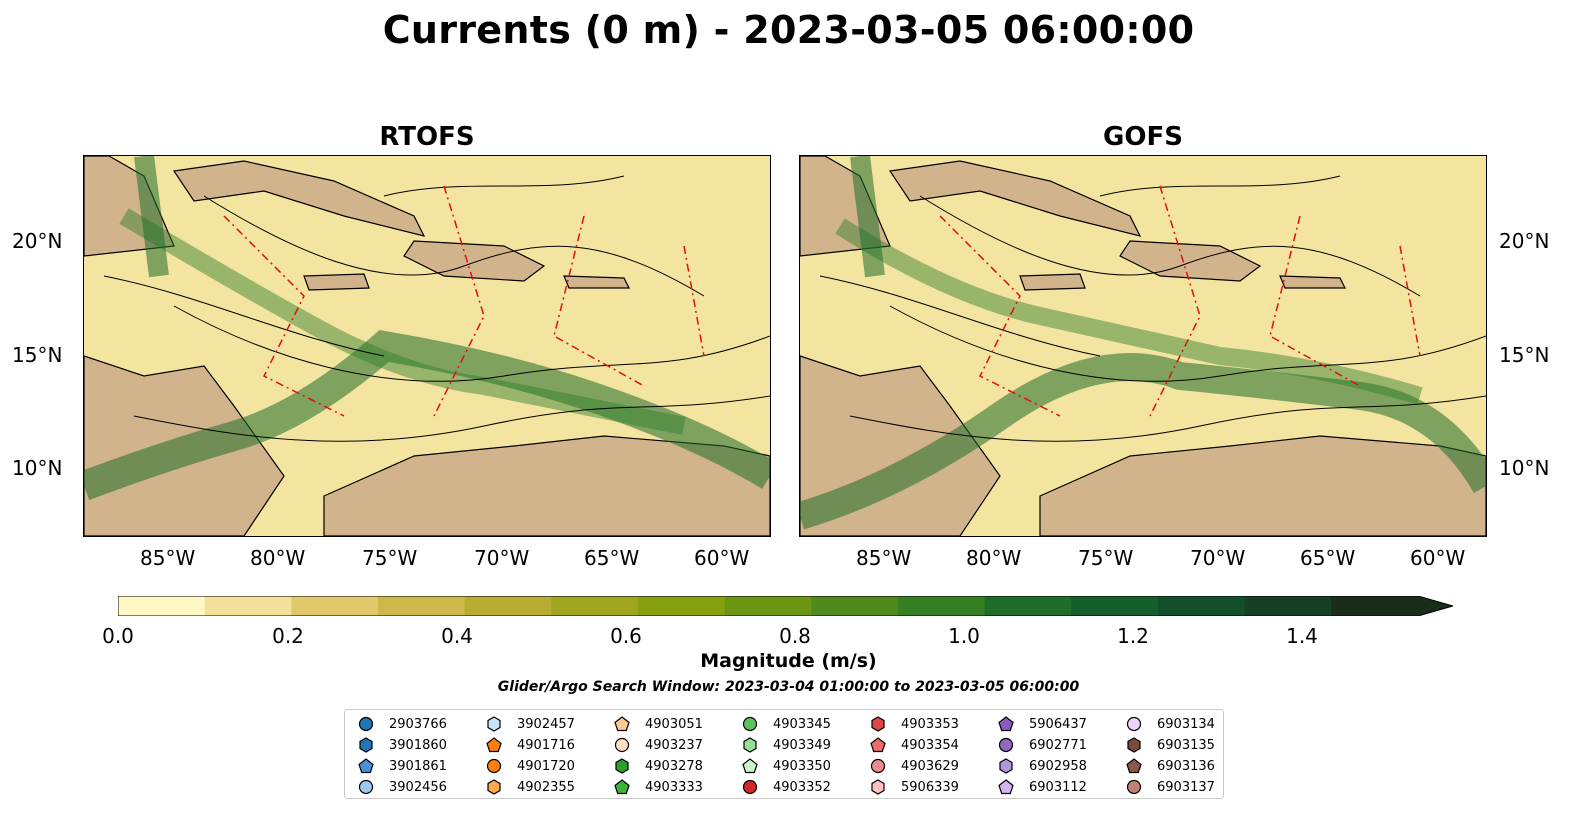 Image resolution: width=1577 pixels, height=827 pixels. What do you see at coordinates (788, 661) in the screenshot?
I see `colorbar-label: Magnitude (m/s)` at bounding box center [788, 661].